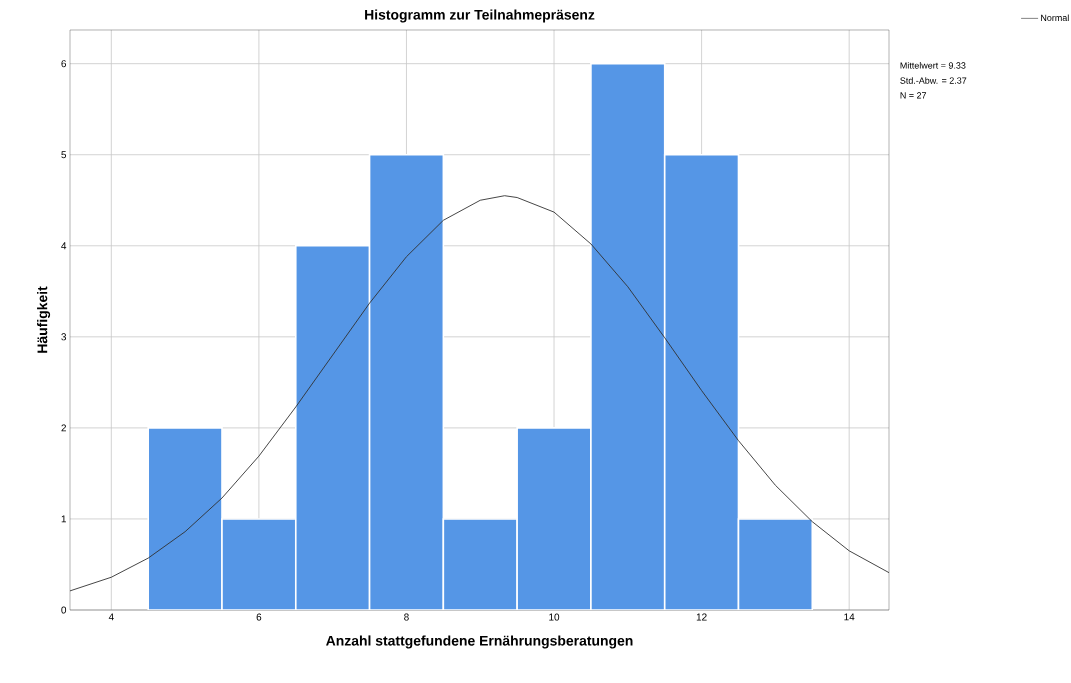 The image size is (1071, 683). I want to click on x-axis-title: Anzahl stattgefundene Ernährungsberatungen, so click(479, 642).